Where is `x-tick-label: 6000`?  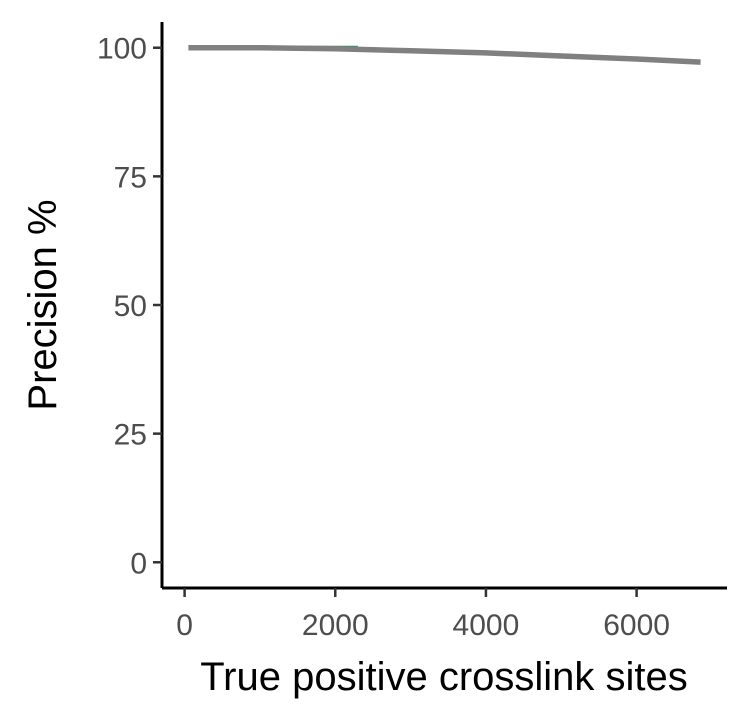 x-tick-label: 6000 is located at coordinates (636, 625).